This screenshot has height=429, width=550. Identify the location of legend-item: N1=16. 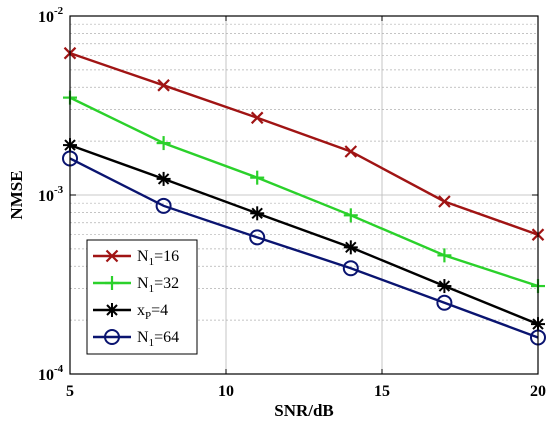
(136, 258).